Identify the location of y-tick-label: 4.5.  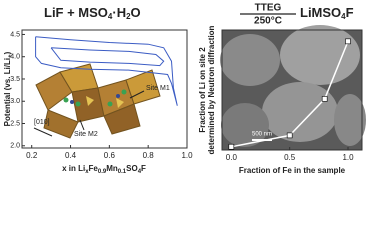
(15, 34).